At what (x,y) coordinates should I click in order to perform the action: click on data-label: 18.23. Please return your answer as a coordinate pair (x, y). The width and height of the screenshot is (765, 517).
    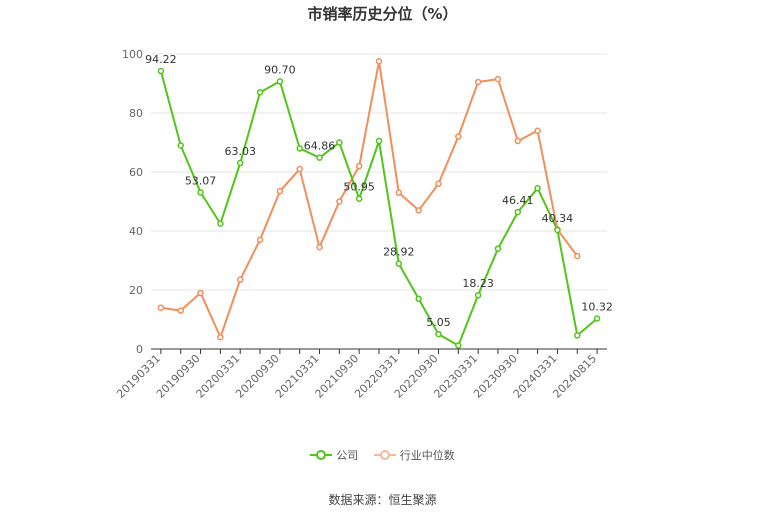
    Looking at the image, I should click on (478, 283).